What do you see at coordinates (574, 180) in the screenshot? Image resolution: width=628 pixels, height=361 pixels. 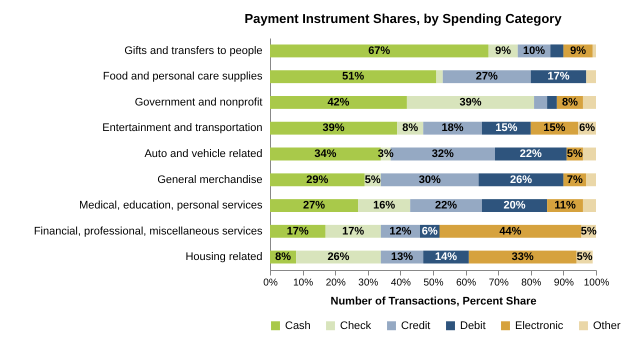 I see `data-label: 7%` at bounding box center [574, 180].